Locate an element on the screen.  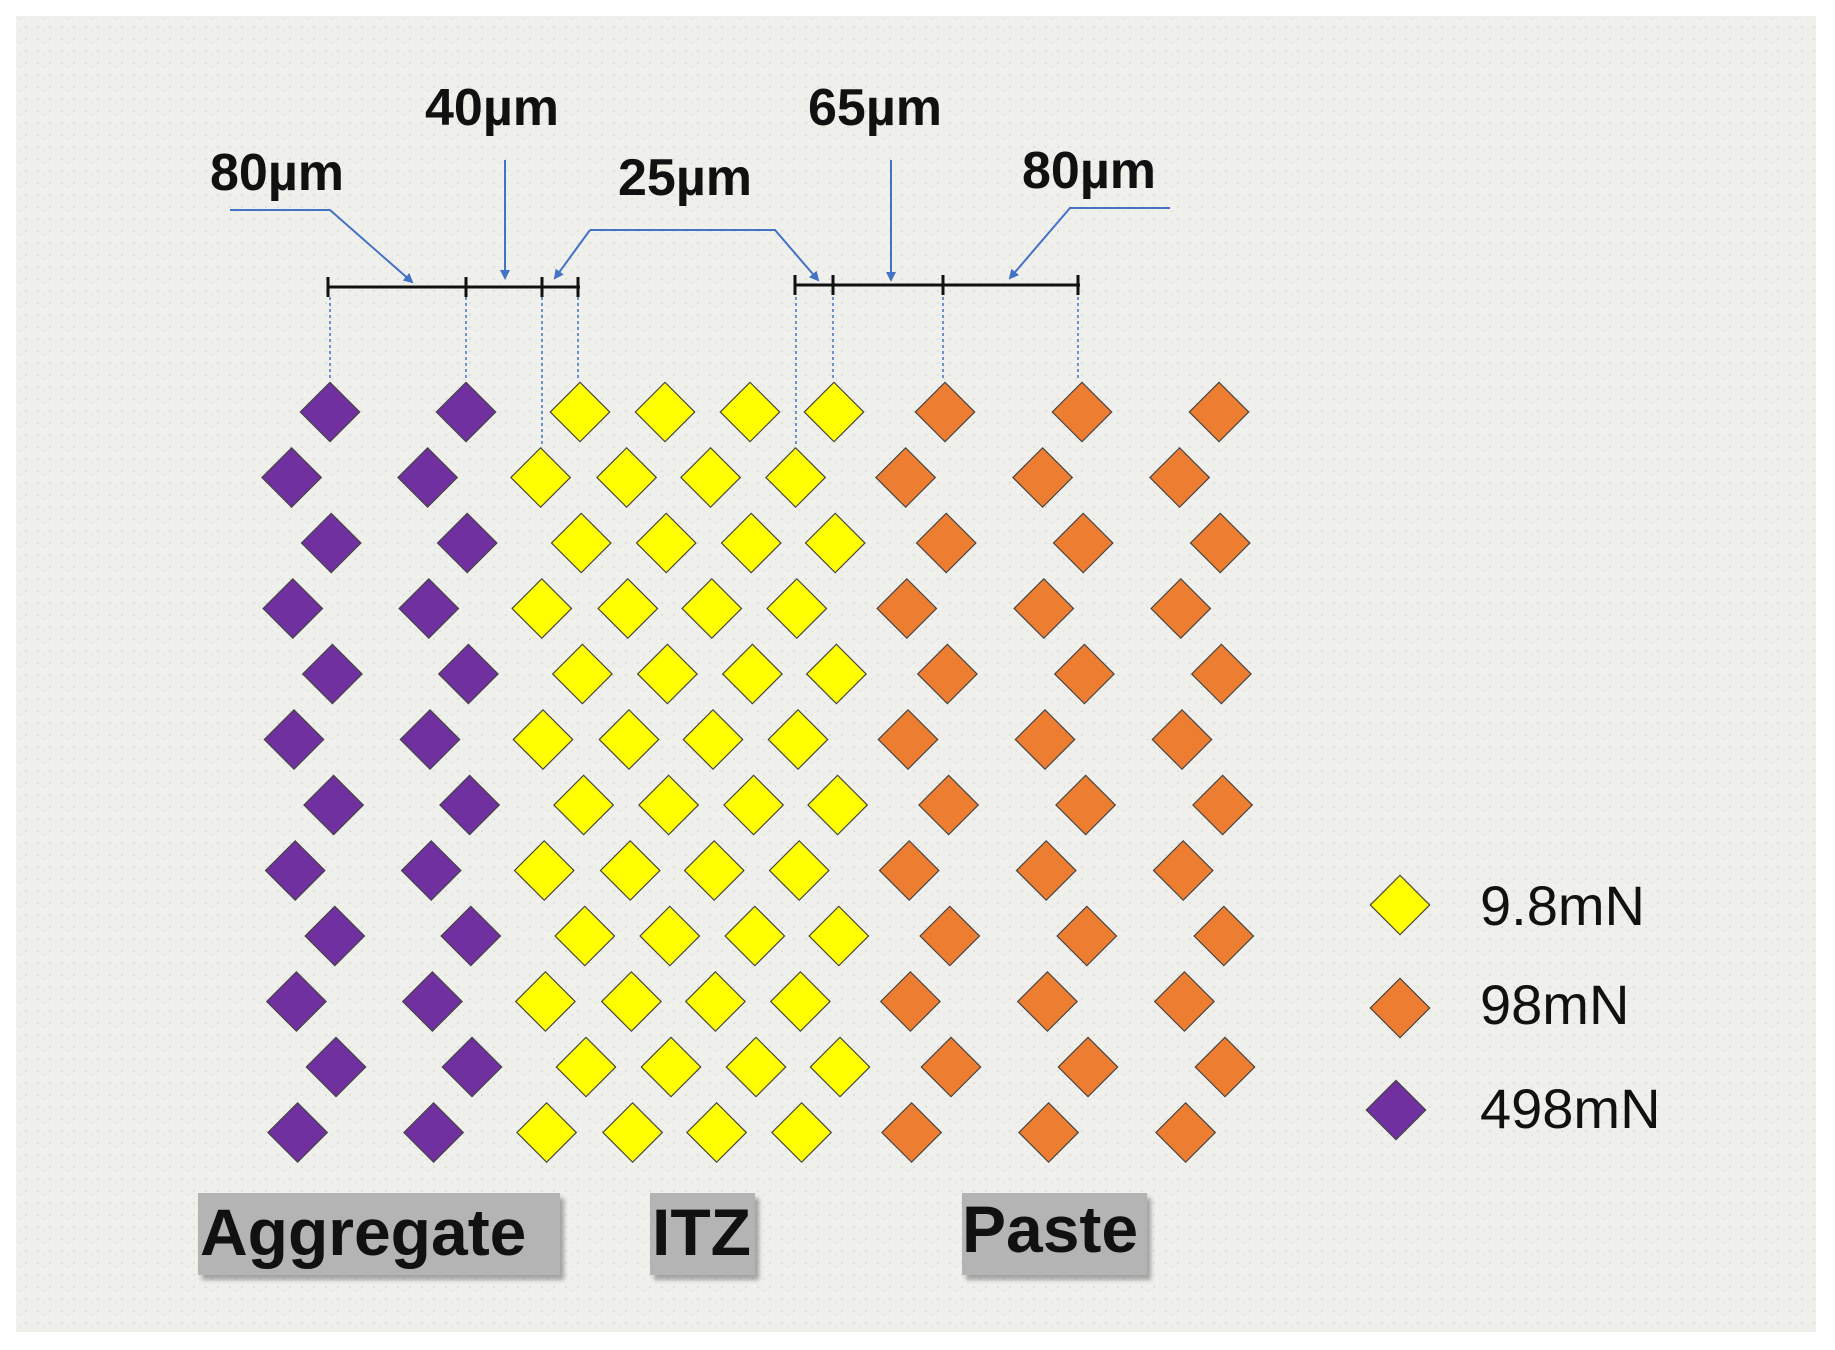
legend-marker-98mn is located at coordinates (1400, 1008).